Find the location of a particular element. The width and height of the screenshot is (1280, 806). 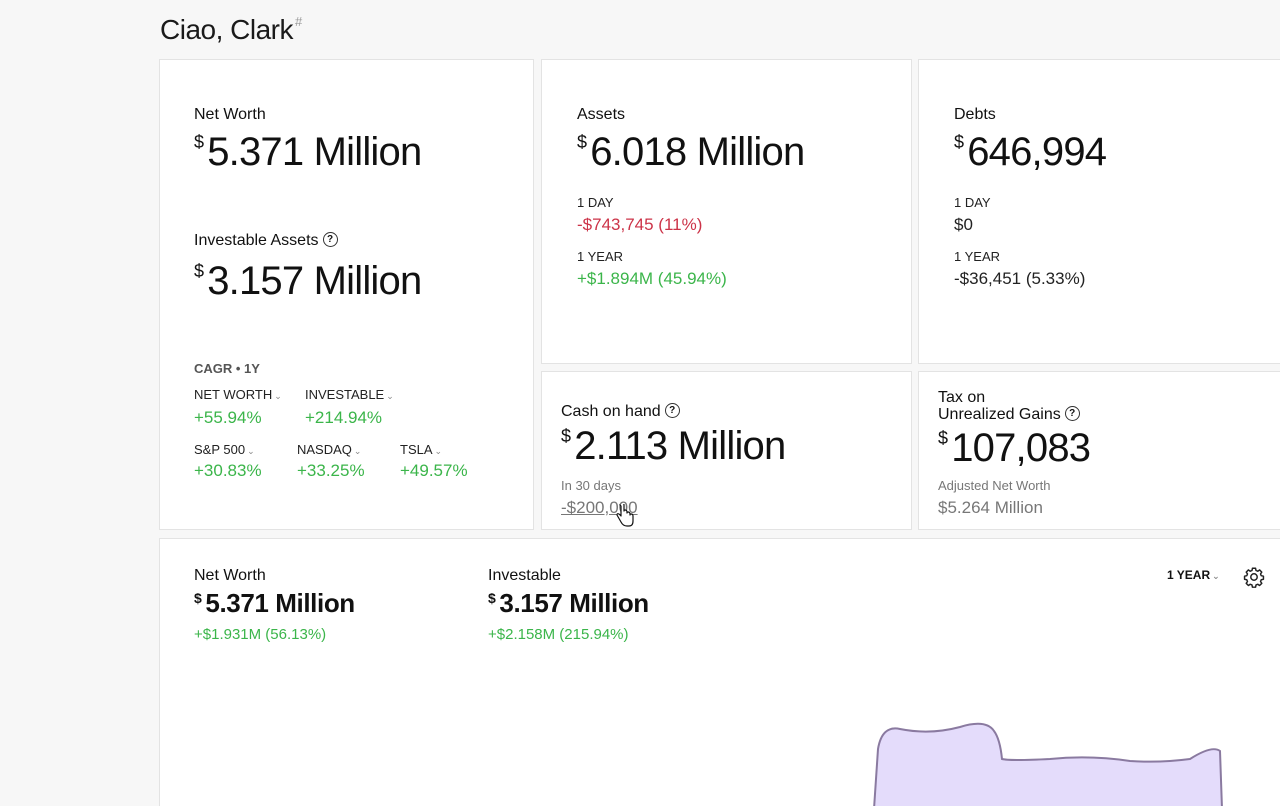

investable-assets-value: $3.157 Million is located at coordinates (308, 281).